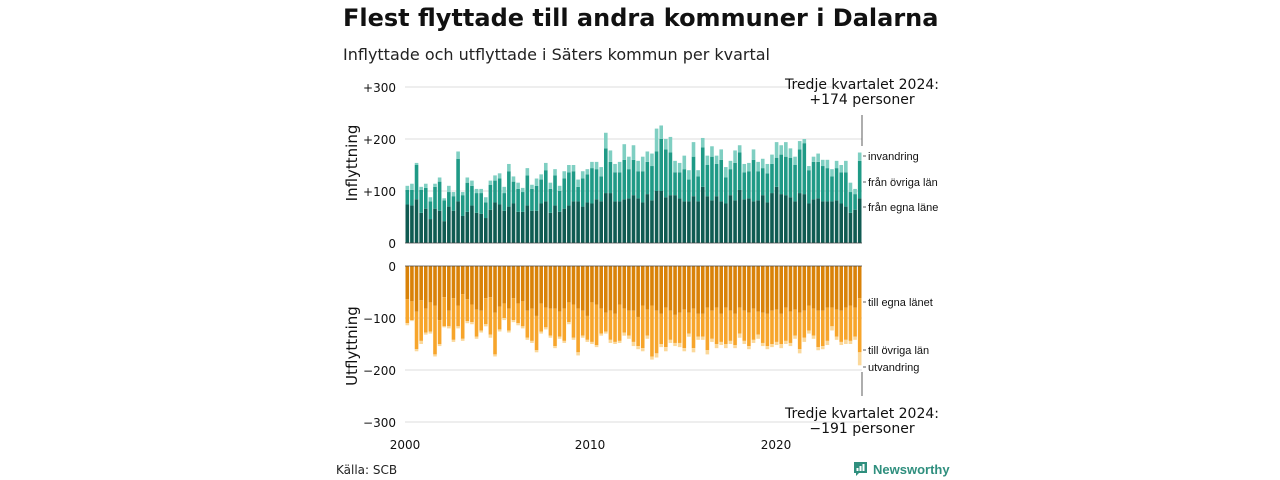 This screenshot has height=480, width=1280. Describe the element at coordinates (898, 351) in the screenshot. I see `label-out-other: till övriga län` at that location.